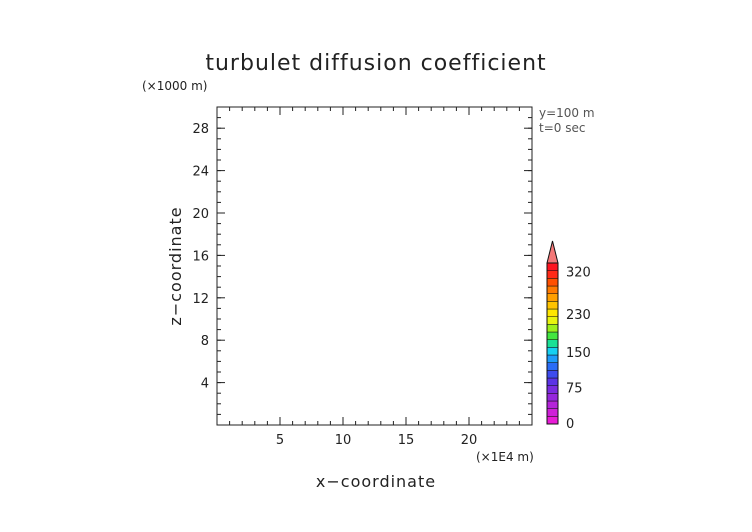 The width and height of the screenshot is (752, 532). I want to click on colorbar-label: 0, so click(570, 424).